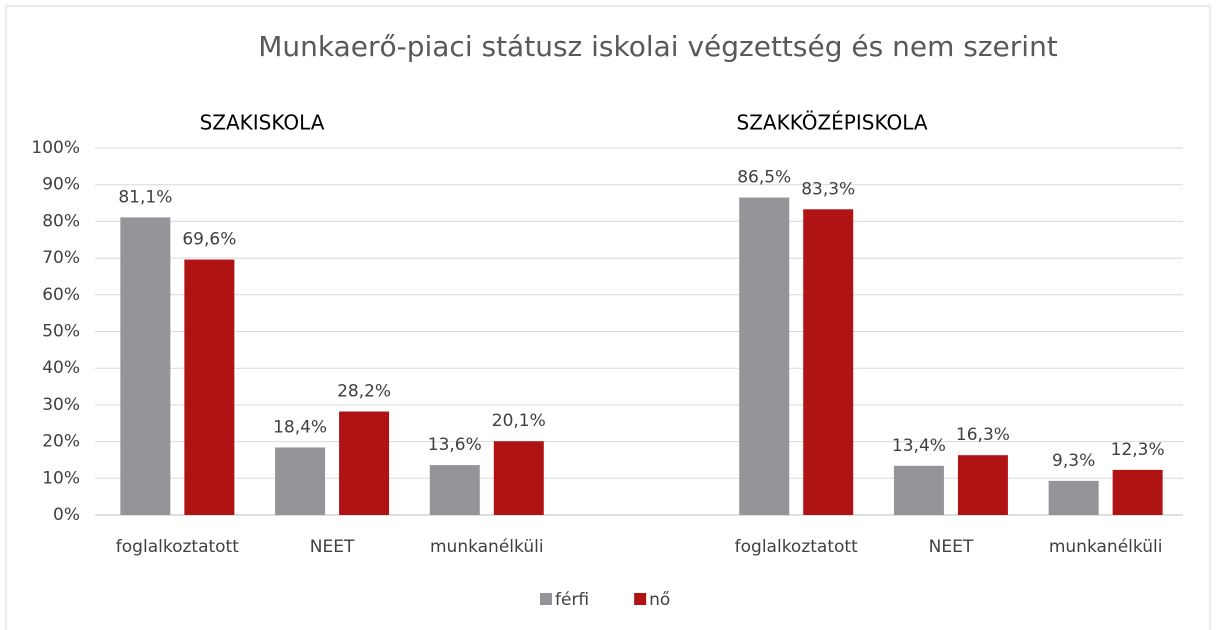  Describe the element at coordinates (209, 240) in the screenshot. I see `value-label: 69,6%` at that location.